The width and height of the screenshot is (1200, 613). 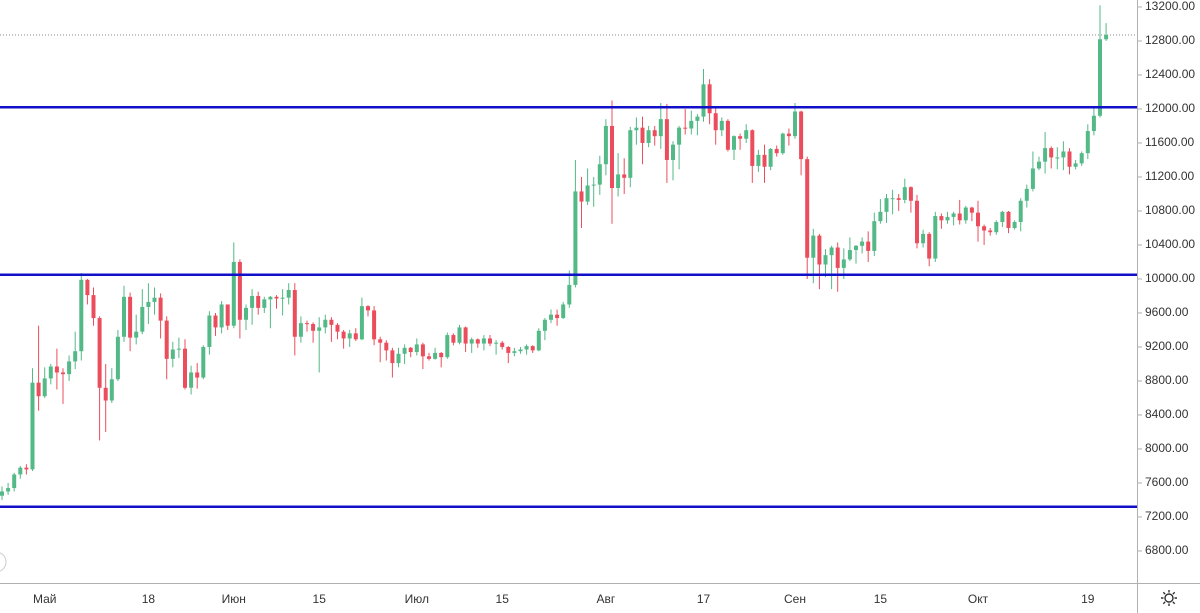 I want to click on settings-icon, so click(x=1169, y=598).